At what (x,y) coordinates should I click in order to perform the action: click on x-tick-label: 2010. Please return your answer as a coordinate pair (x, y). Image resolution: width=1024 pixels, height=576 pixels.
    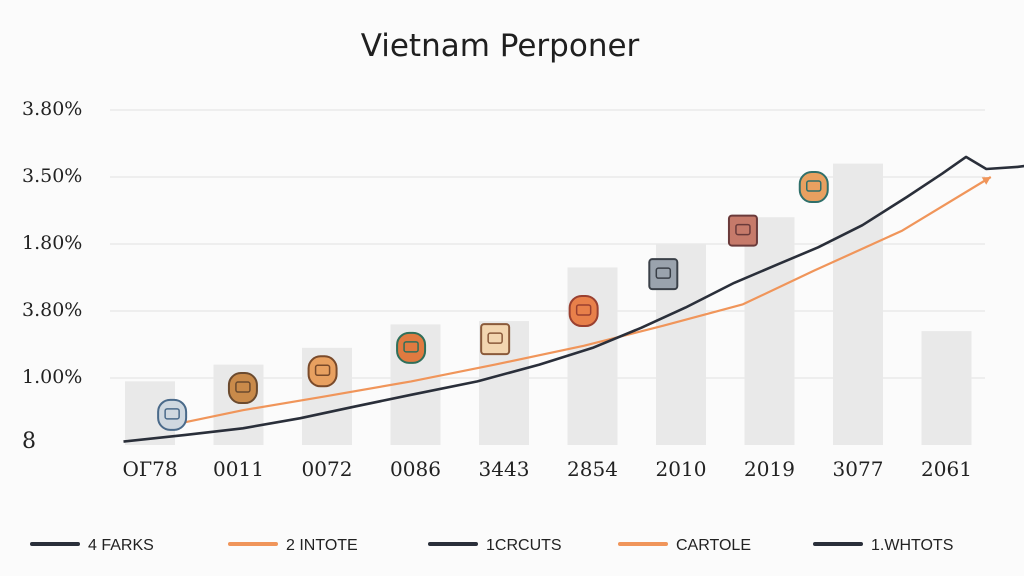
    Looking at the image, I should click on (681, 469).